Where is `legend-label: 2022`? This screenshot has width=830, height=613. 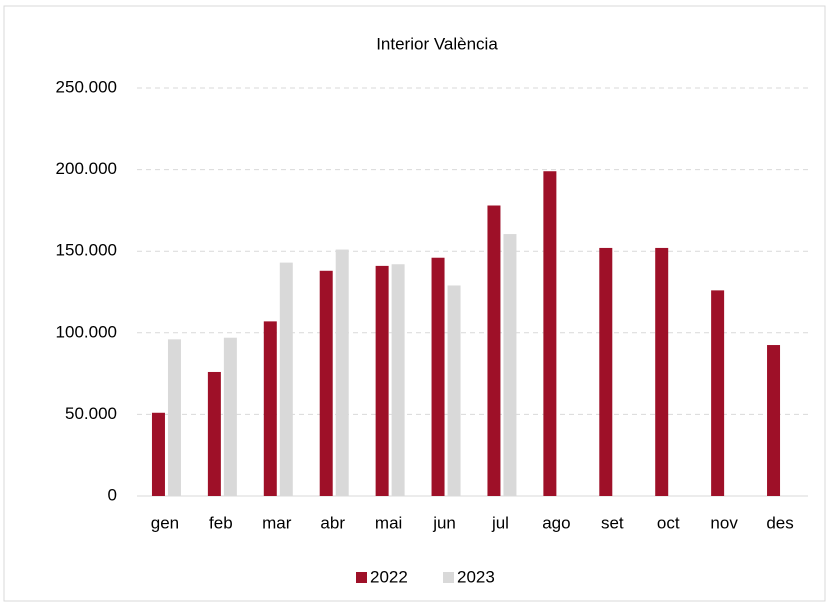 legend-label: 2022 is located at coordinates (389, 576).